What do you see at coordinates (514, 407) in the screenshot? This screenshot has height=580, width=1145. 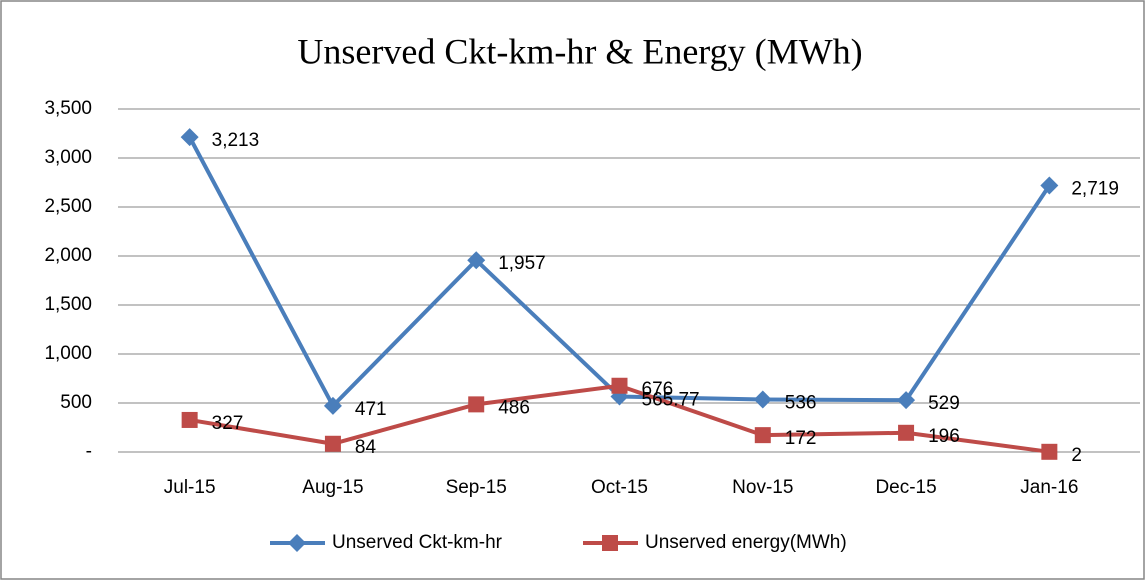 I see `data-label: 486` at bounding box center [514, 407].